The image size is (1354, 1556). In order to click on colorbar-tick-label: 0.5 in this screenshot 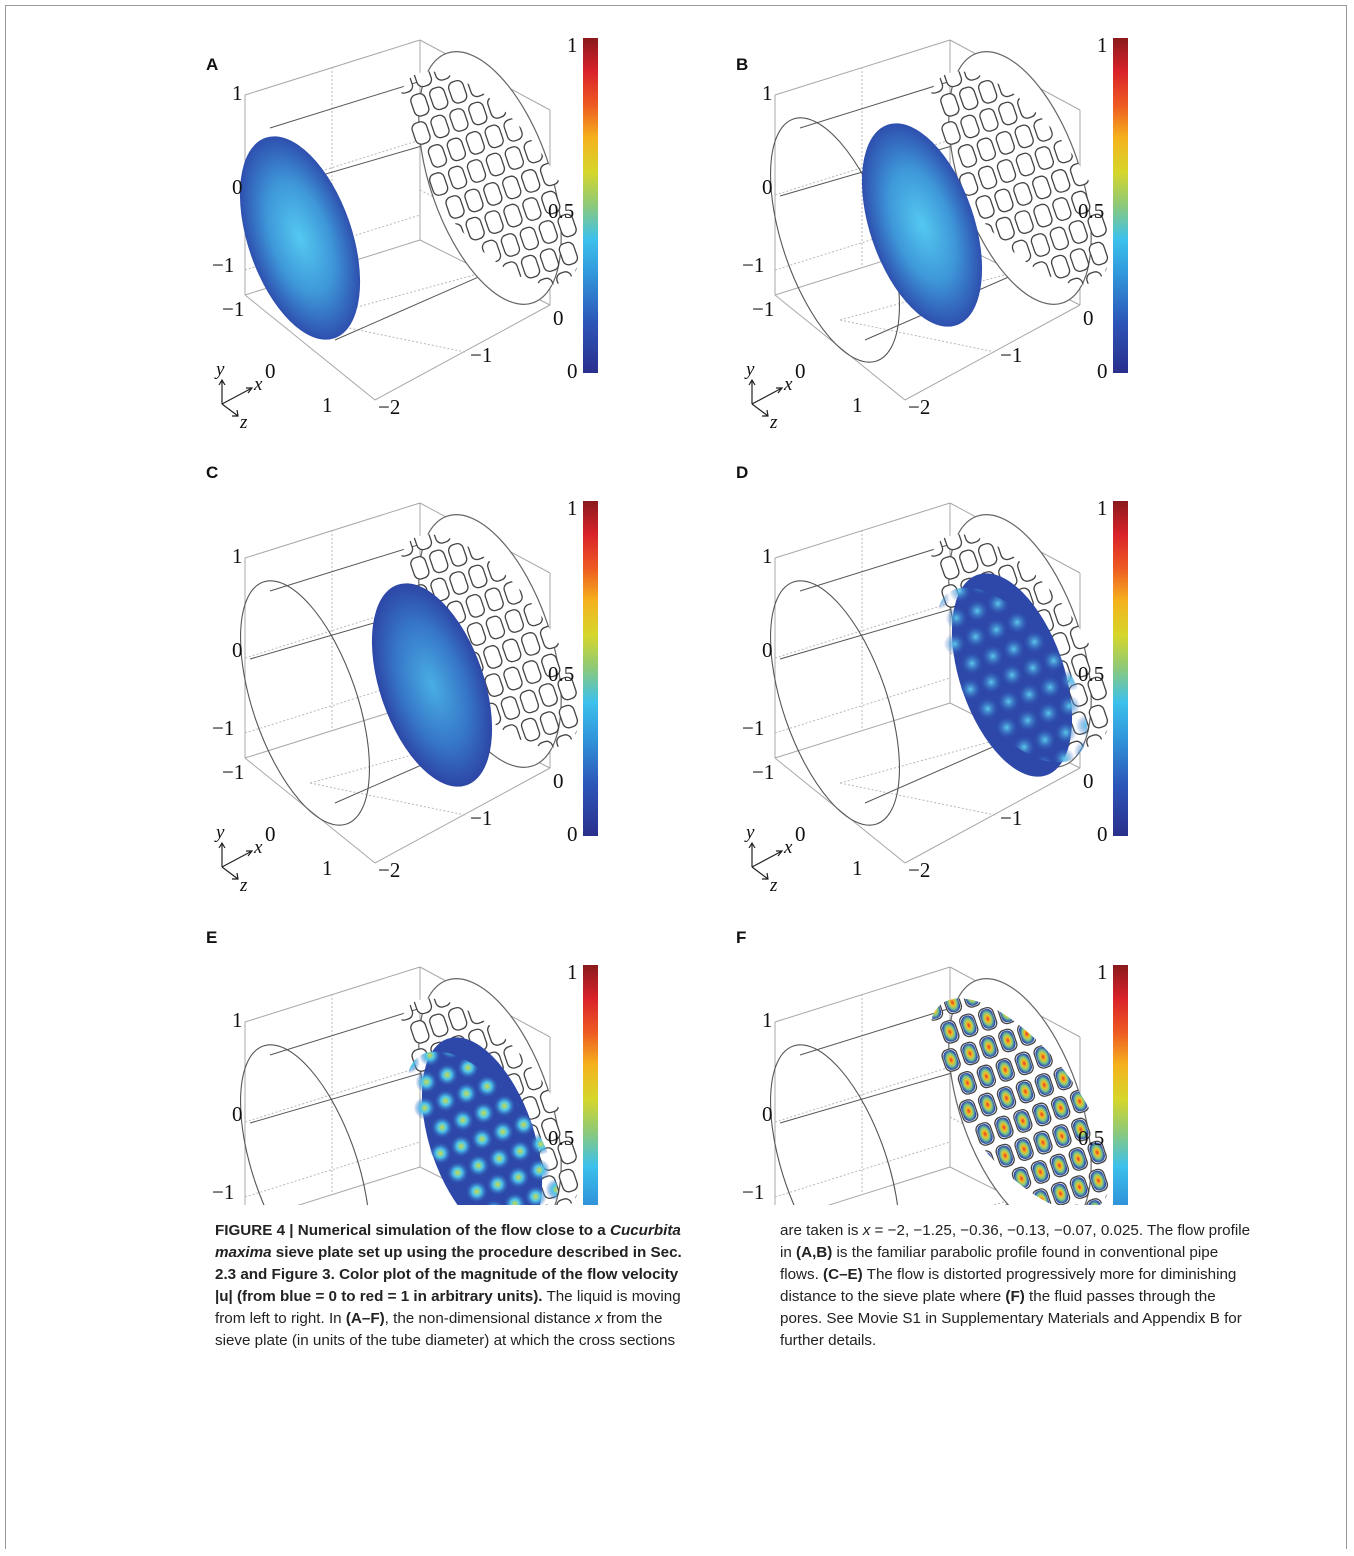, I will do `click(1091, 674)`.